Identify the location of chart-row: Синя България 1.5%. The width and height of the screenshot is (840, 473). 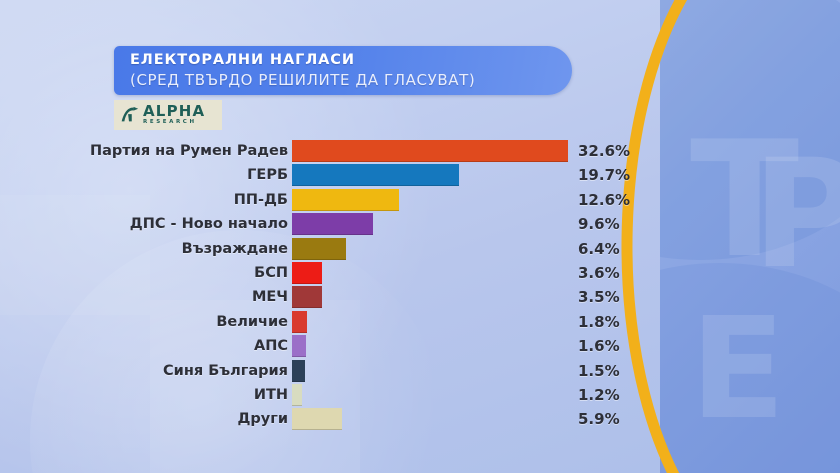
(420, 371).